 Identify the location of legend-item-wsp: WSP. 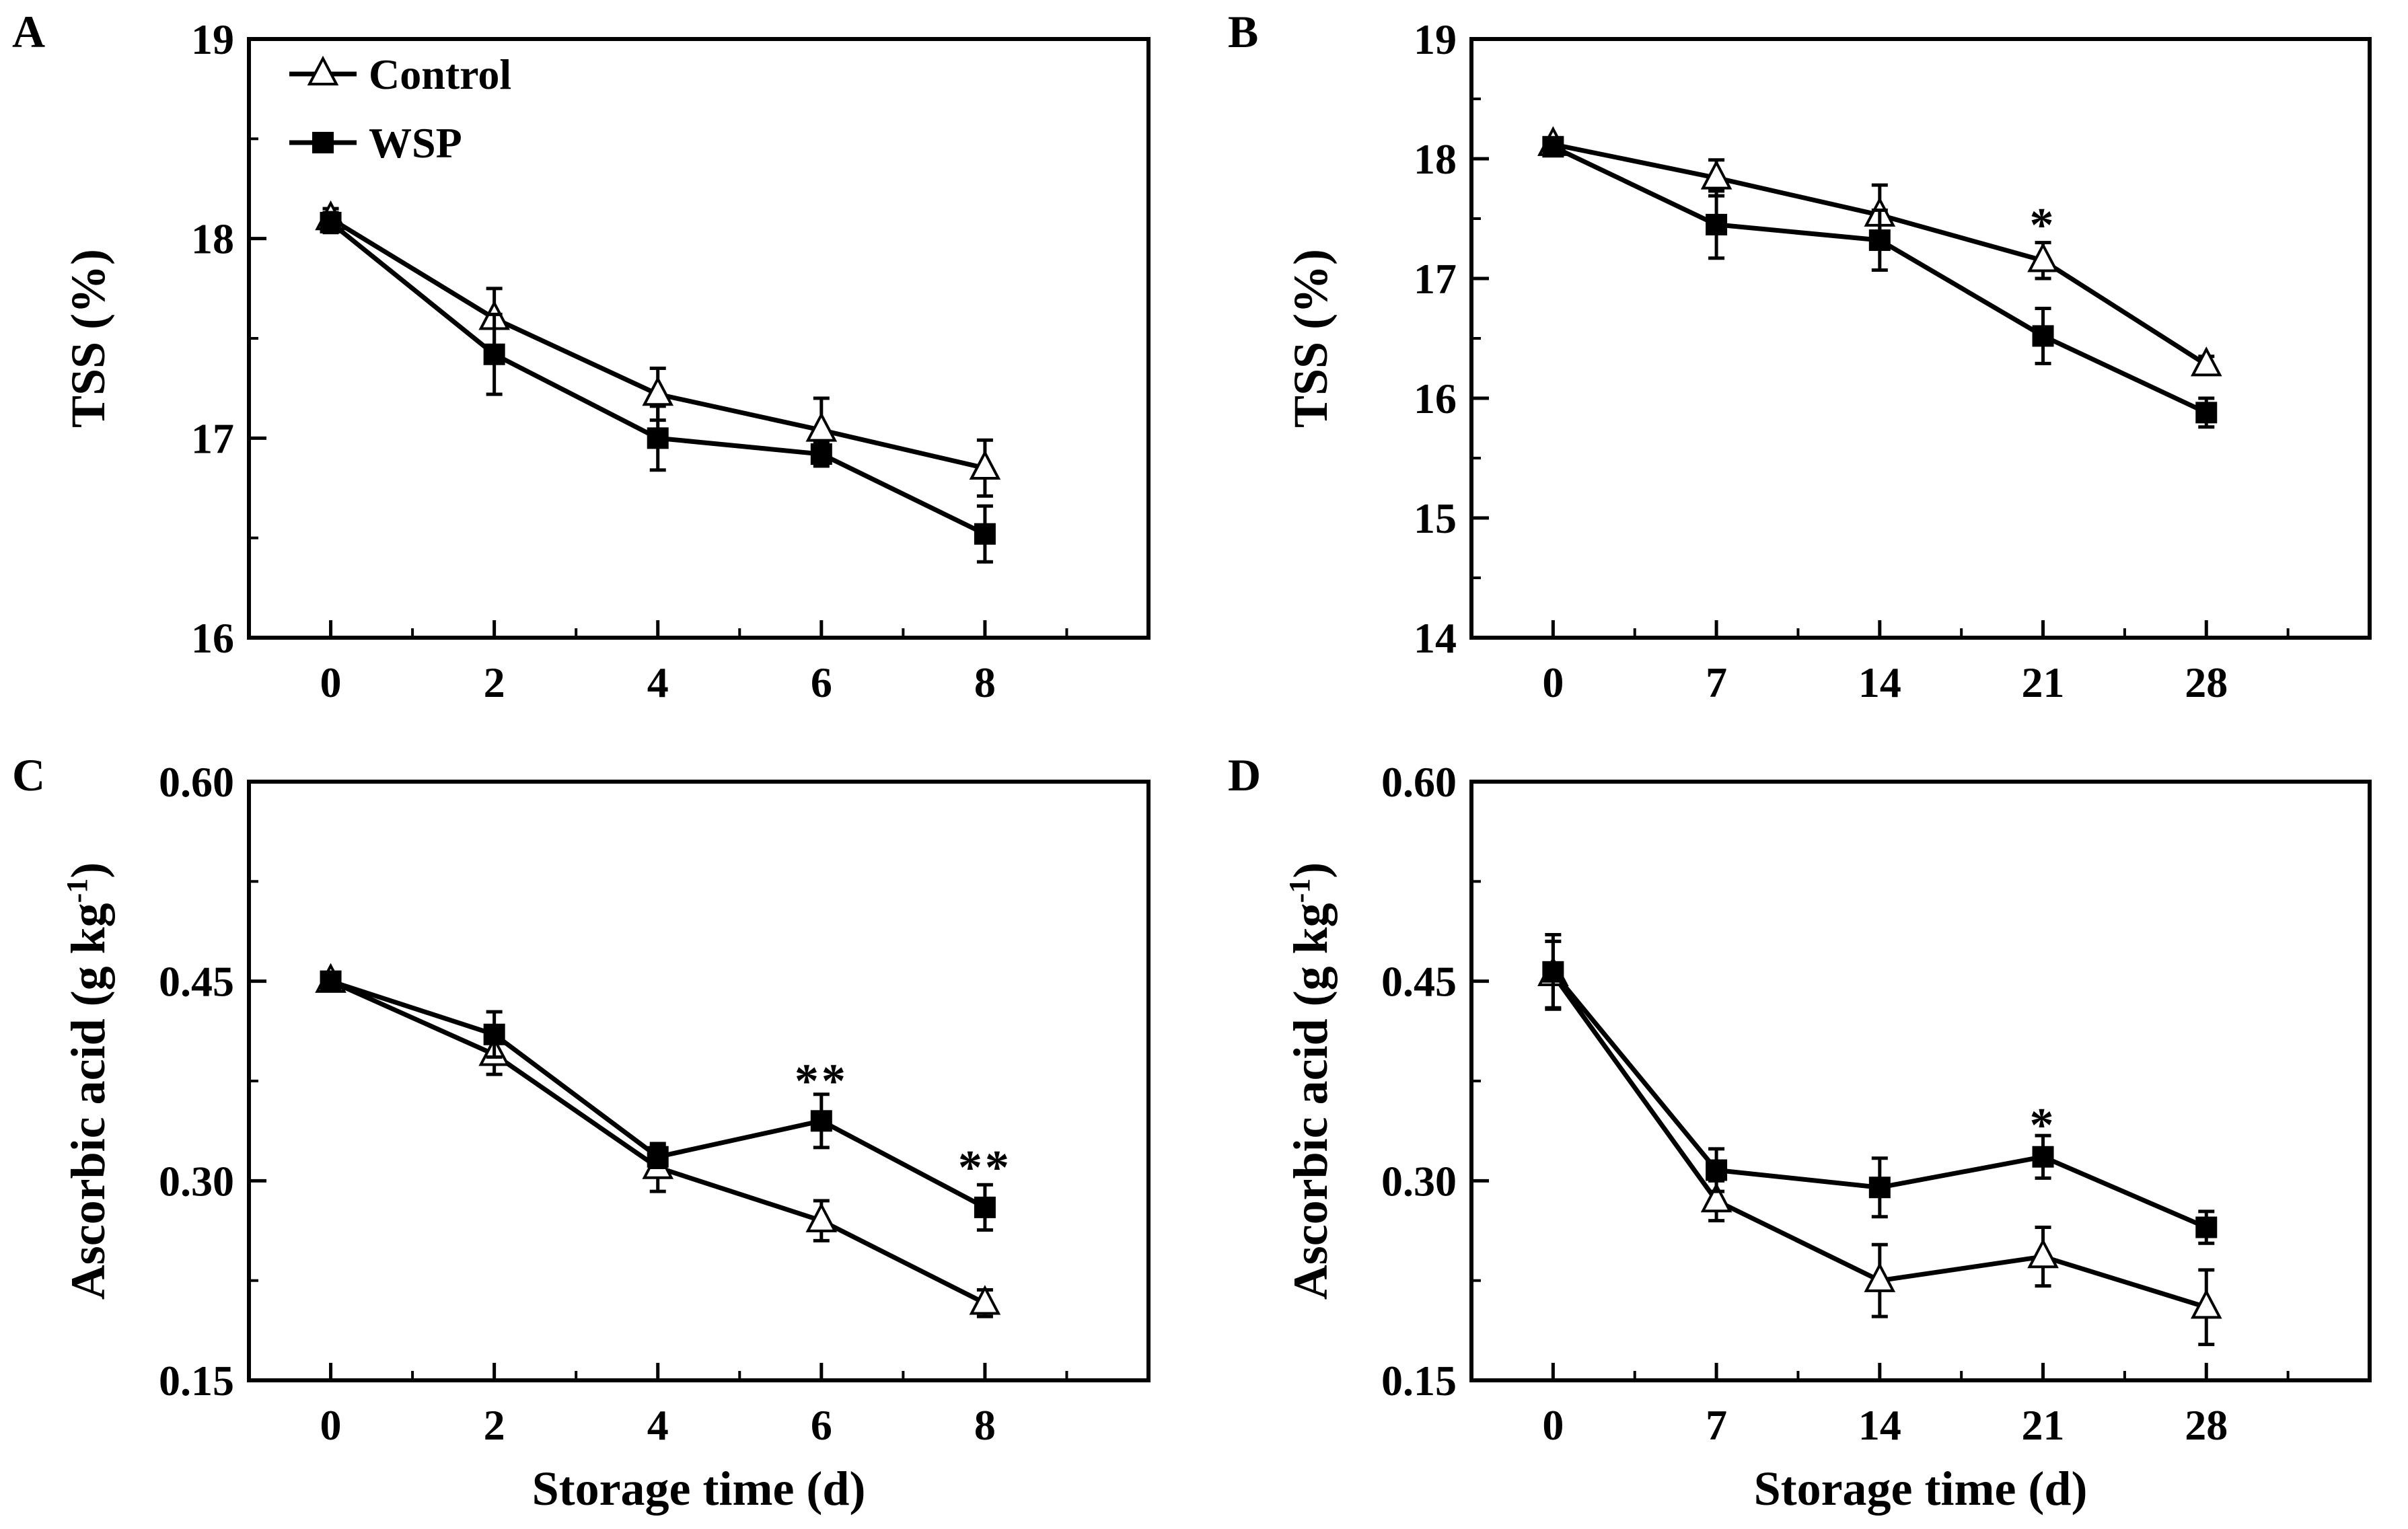
(375, 143).